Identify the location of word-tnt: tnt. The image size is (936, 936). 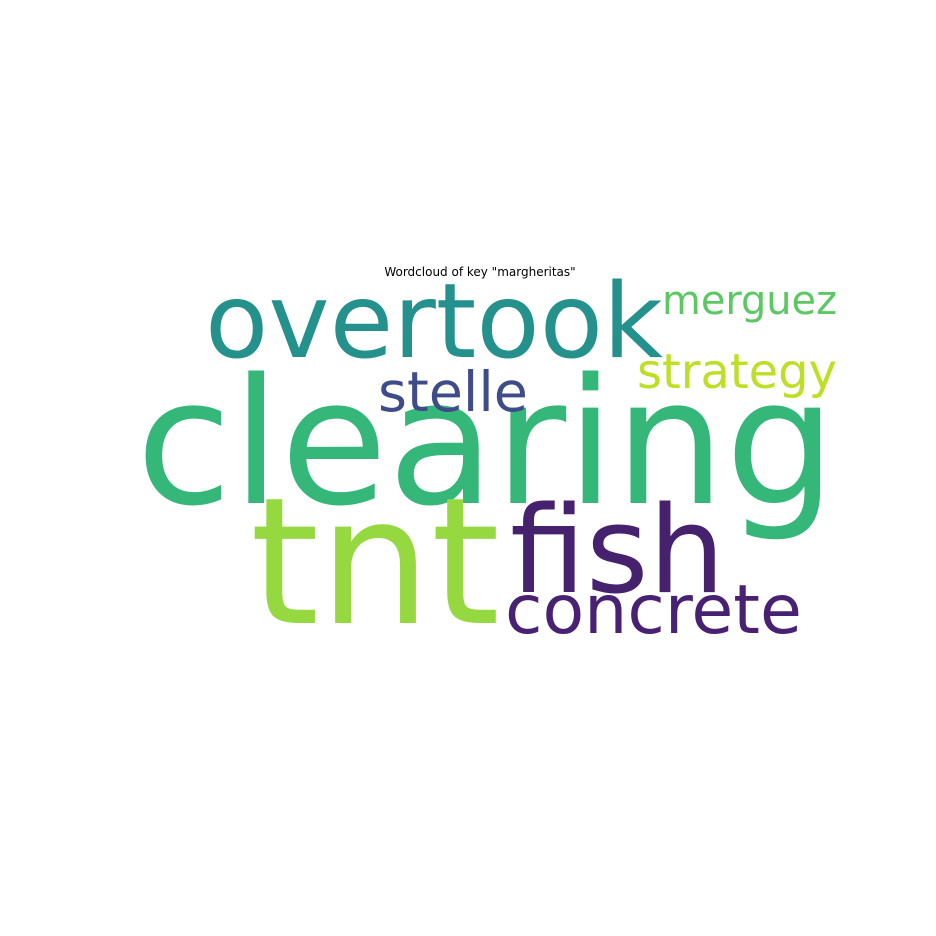
(375, 561).